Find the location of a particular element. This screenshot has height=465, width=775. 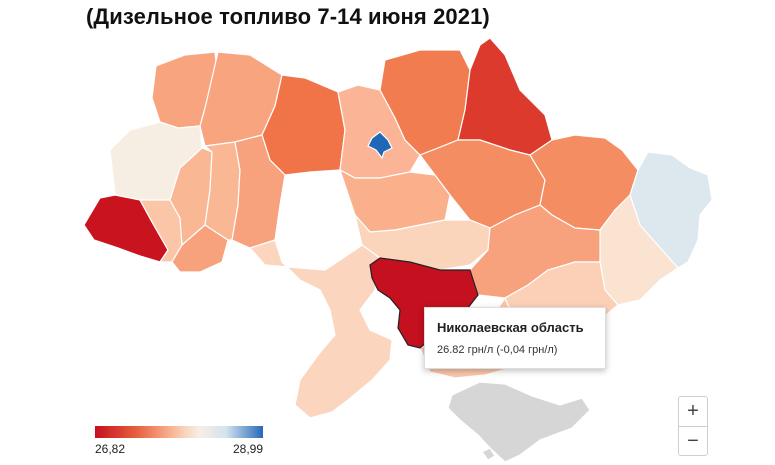

region-crimea is located at coordinates (519, 422).